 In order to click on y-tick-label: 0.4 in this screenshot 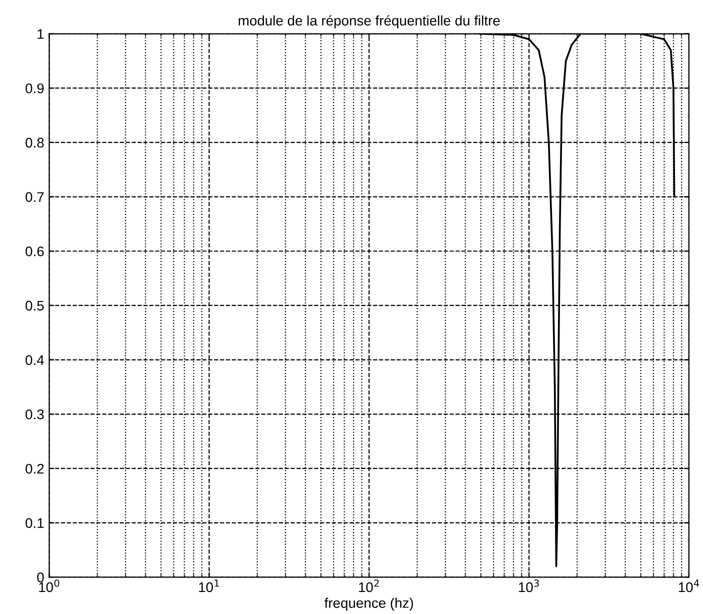, I will do `click(35, 360)`.